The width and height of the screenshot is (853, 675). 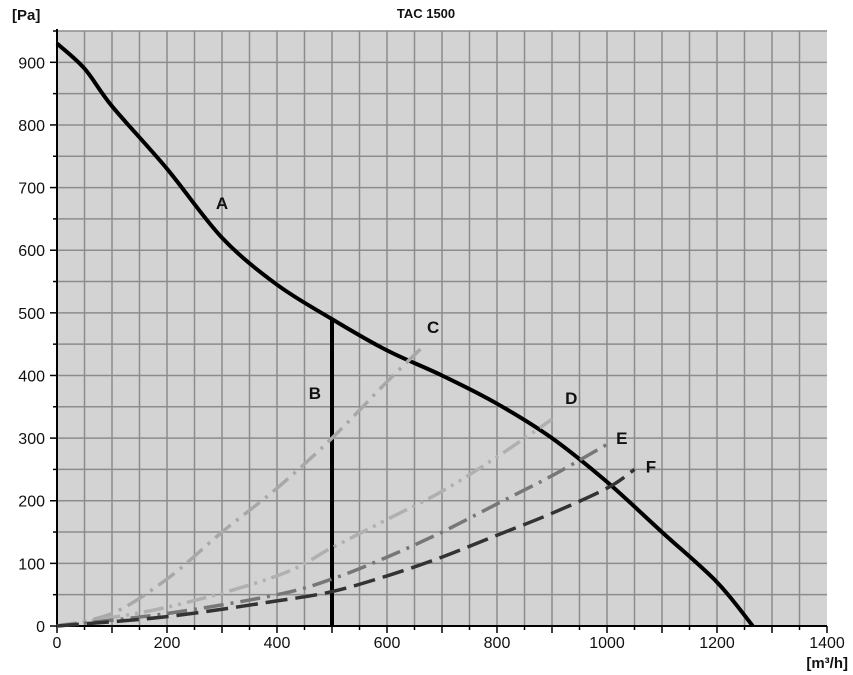 What do you see at coordinates (57, 643) in the screenshot?
I see `x-tick-label: 0` at bounding box center [57, 643].